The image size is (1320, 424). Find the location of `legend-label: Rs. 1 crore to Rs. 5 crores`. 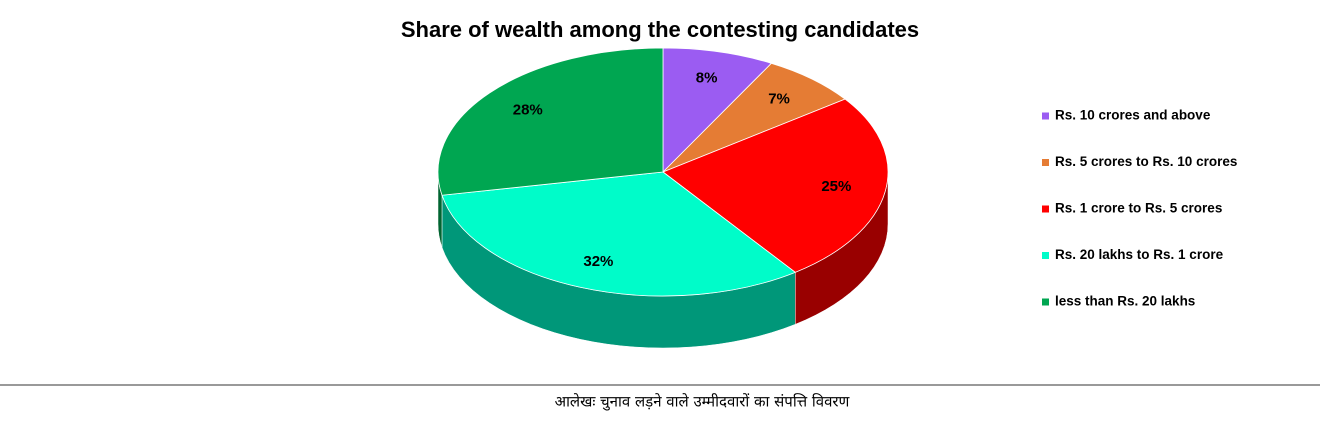

legend-label: Rs. 1 crore to Rs. 5 crores is located at coordinates (1138, 208).